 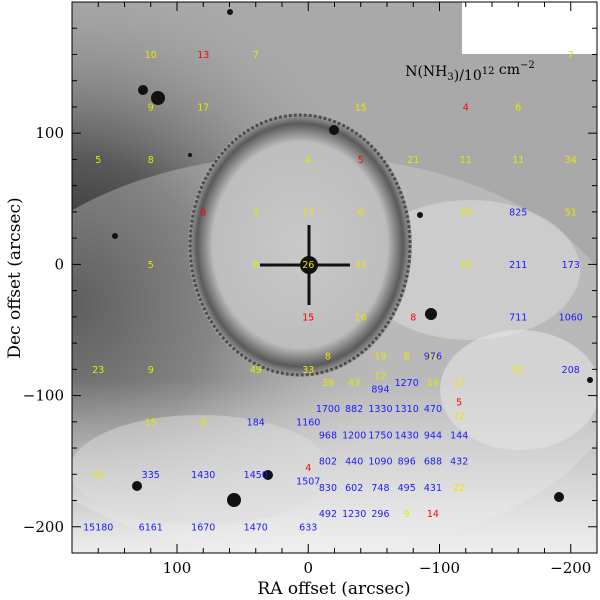 What do you see at coordinates (328, 409) in the screenshot?
I see `data-label-high: 1700` at bounding box center [328, 409].